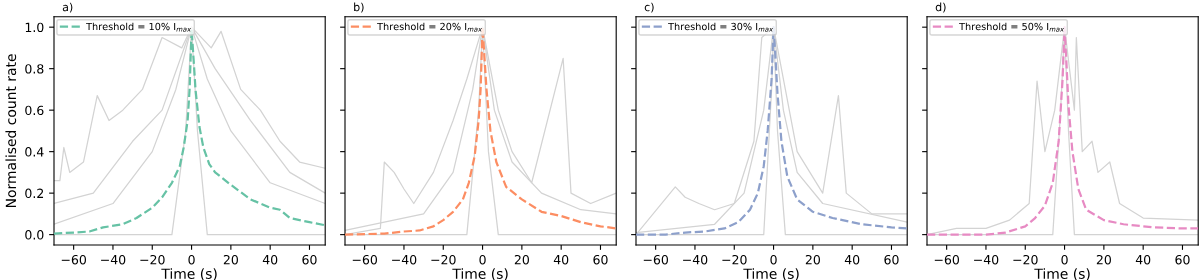 This screenshot has height=280, width=1200. Describe the element at coordinates (649, 7) in the screenshot. I see `chart-title: c)` at that location.